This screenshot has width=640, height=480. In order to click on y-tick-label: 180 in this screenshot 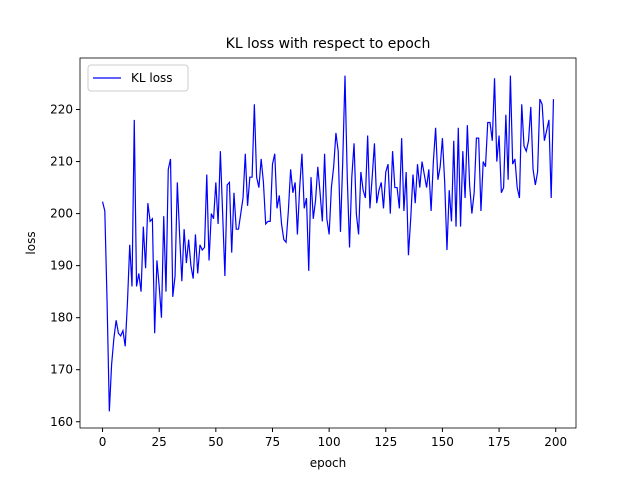, I will do `click(61, 318)`.